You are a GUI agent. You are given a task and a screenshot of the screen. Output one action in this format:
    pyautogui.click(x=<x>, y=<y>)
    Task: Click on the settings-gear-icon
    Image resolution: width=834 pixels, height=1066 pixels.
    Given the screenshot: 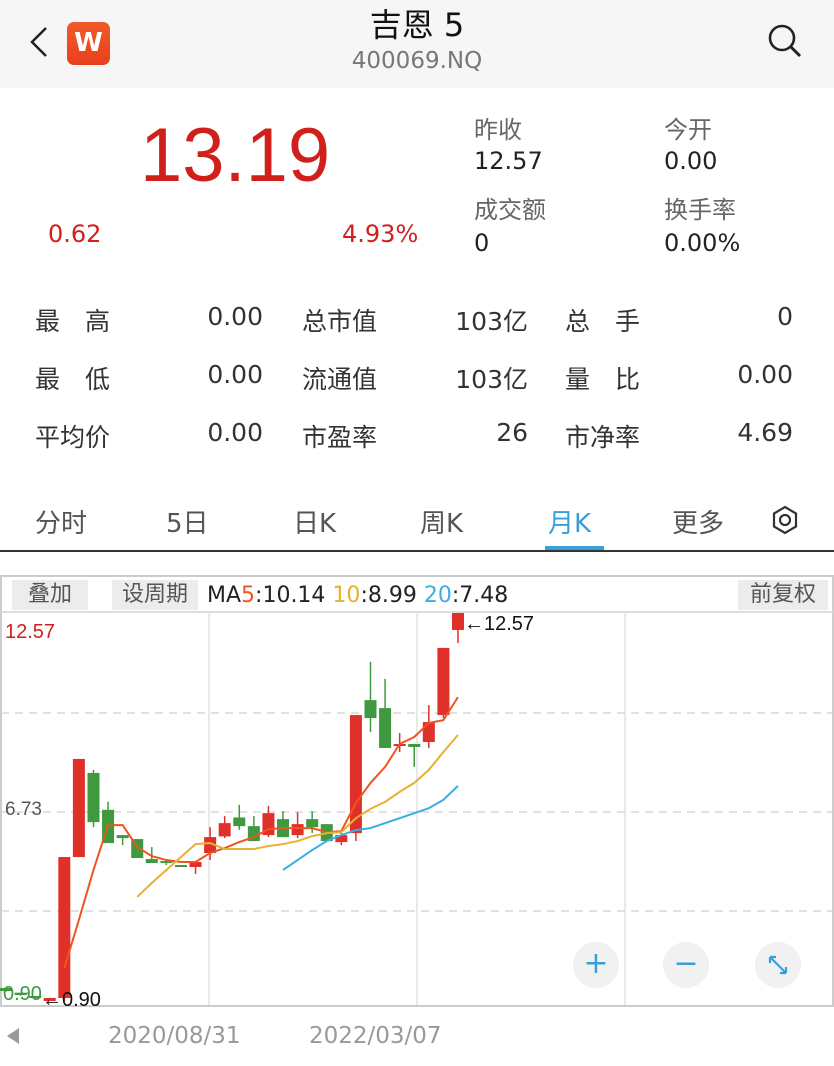 What is the action you would take?
    pyautogui.click(x=785, y=520)
    